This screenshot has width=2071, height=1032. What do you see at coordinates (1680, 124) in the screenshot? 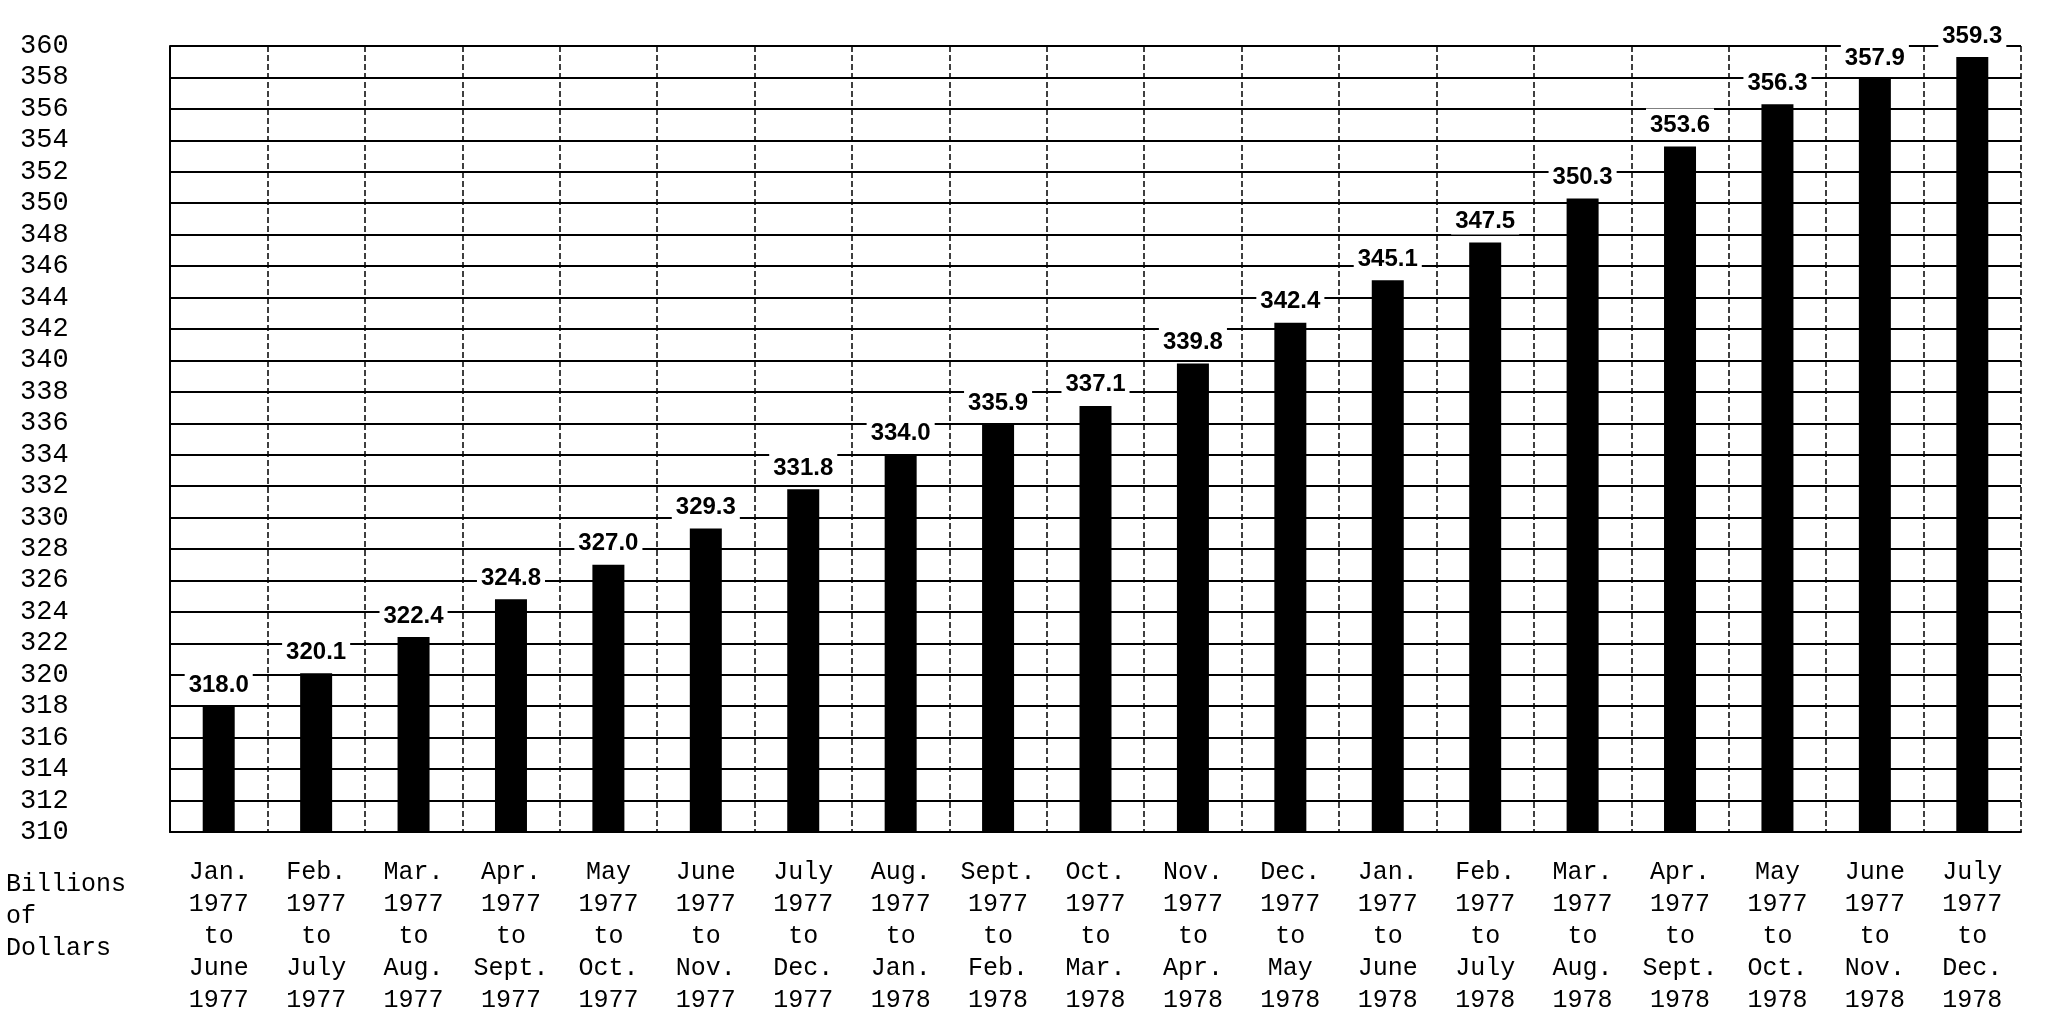
I see `data-label: 353.6` at bounding box center [1680, 124].